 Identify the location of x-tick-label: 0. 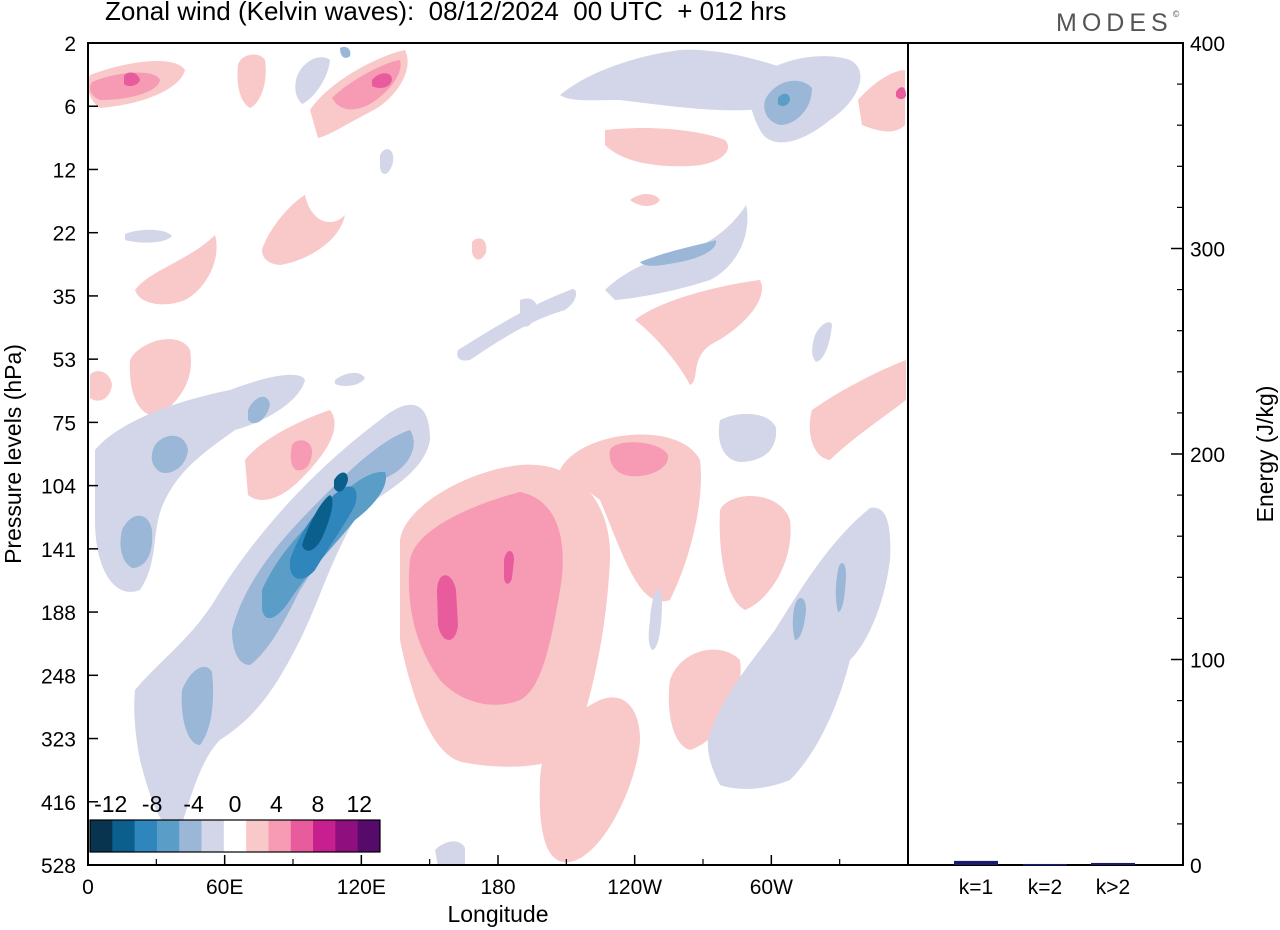
(88, 887).